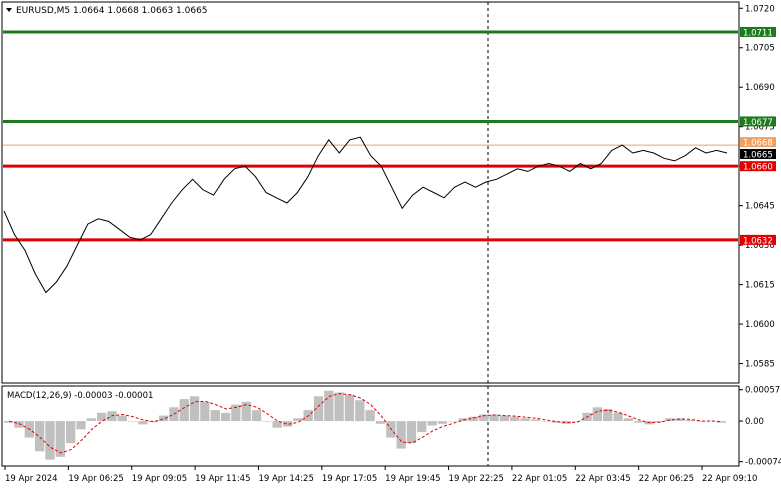  I want to click on current-price-tag-bg, so click(758, 154).